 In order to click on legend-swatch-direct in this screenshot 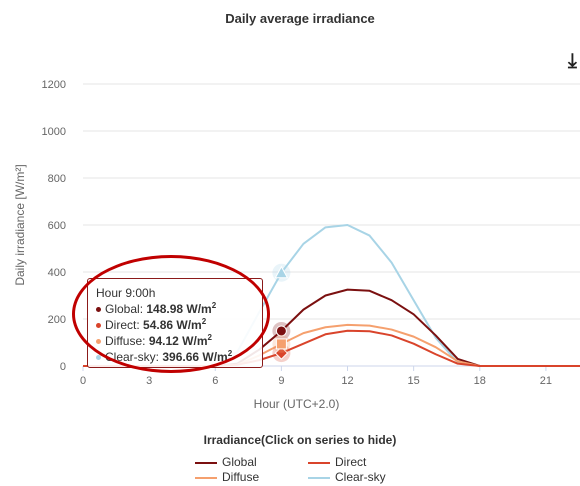, I will do `click(319, 462)`.